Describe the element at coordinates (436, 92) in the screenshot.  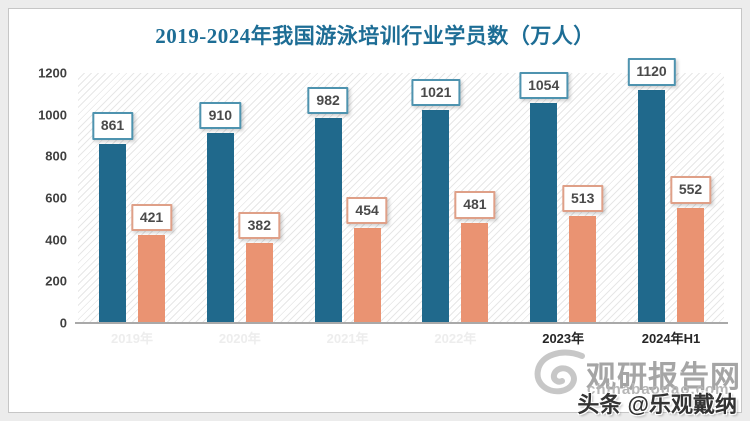
I see `value-label-series-1-2022年: 1021` at that location.